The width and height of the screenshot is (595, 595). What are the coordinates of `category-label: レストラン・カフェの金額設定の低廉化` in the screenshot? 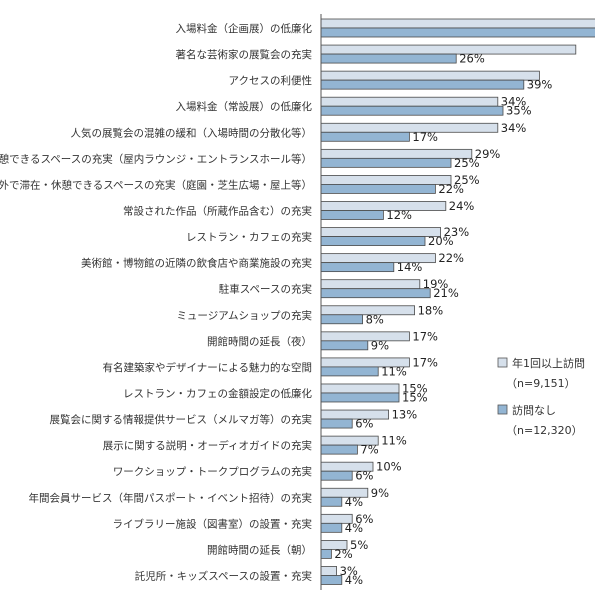 It's located at (217, 393).